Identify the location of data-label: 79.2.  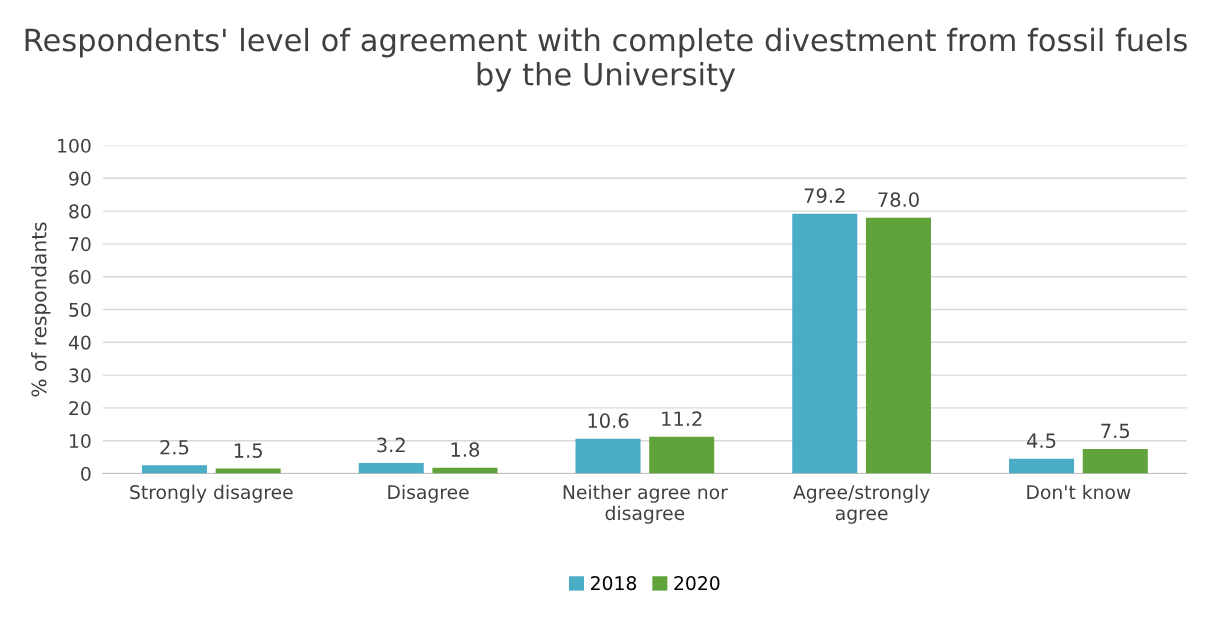
(824, 195).